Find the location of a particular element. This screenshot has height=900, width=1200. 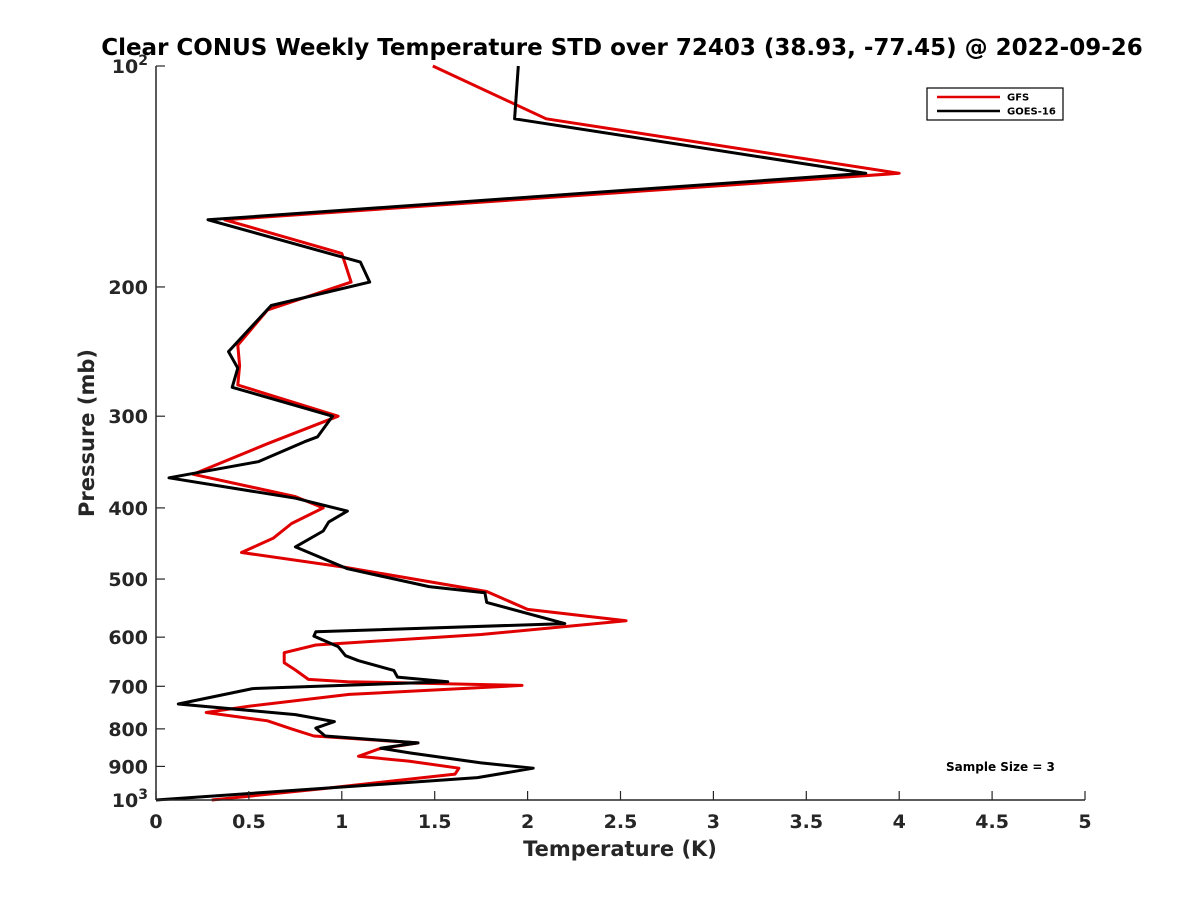

sample-size-annotation: Sample Size = 3 is located at coordinates (1000, 767).